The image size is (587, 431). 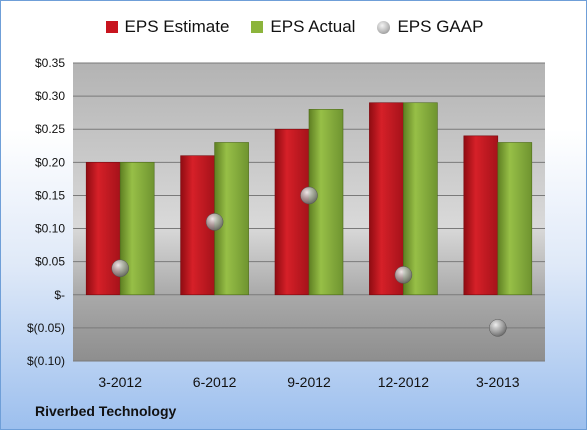 I want to click on legend-label-eps-estimate: EPS Estimate, so click(x=177, y=26).